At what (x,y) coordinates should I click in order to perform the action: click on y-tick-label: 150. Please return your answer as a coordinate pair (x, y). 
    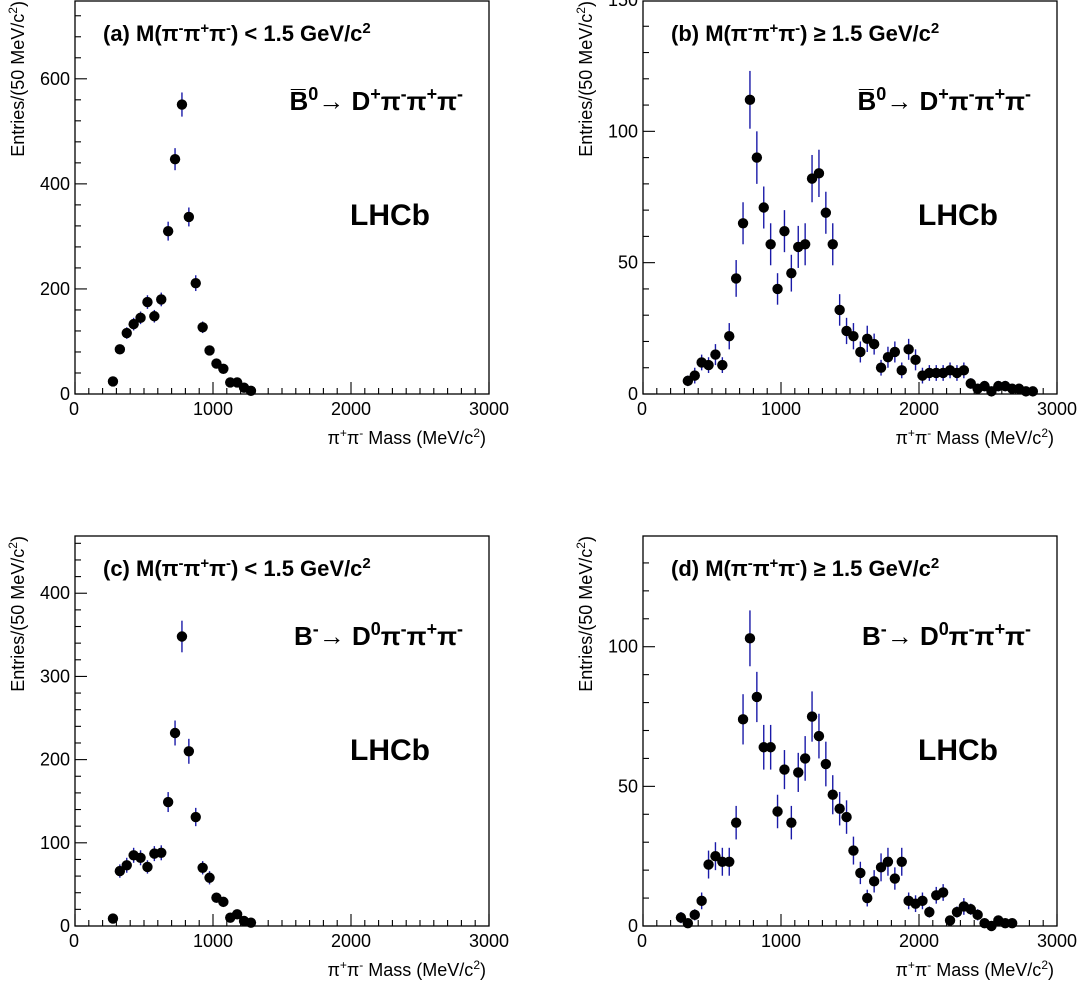
    Looking at the image, I should click on (623, 5).